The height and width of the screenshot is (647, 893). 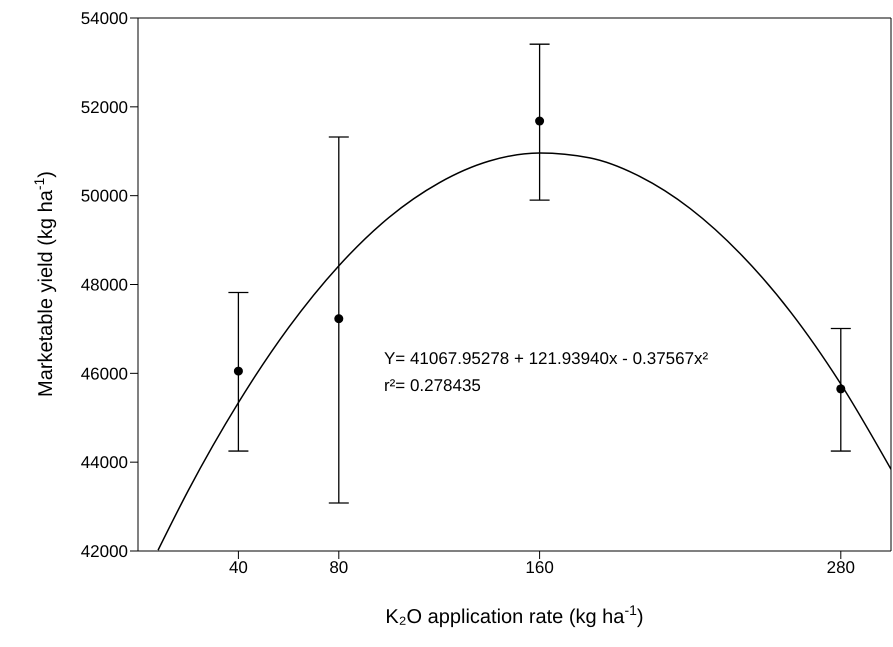 What do you see at coordinates (104, 374) in the screenshot?
I see `y-tick-label: 46000` at bounding box center [104, 374].